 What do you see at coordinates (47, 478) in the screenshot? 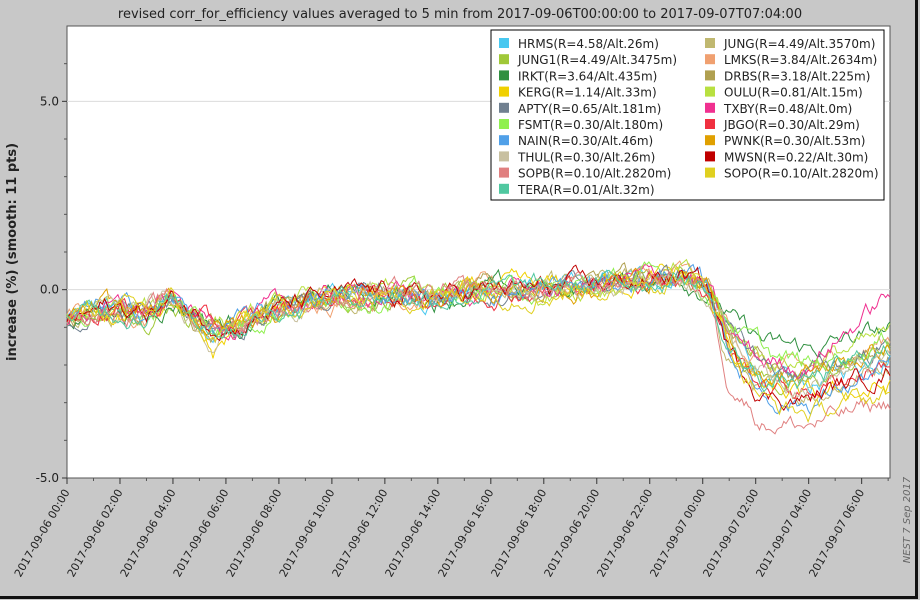
I see `y-tick-label: -5.0` at bounding box center [47, 478].